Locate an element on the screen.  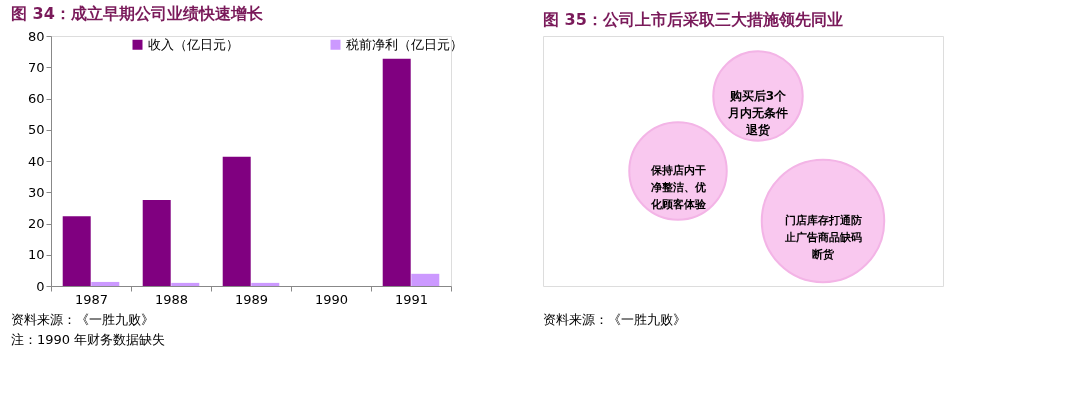
x-tick-label: 1990 is located at coordinates (331, 299).